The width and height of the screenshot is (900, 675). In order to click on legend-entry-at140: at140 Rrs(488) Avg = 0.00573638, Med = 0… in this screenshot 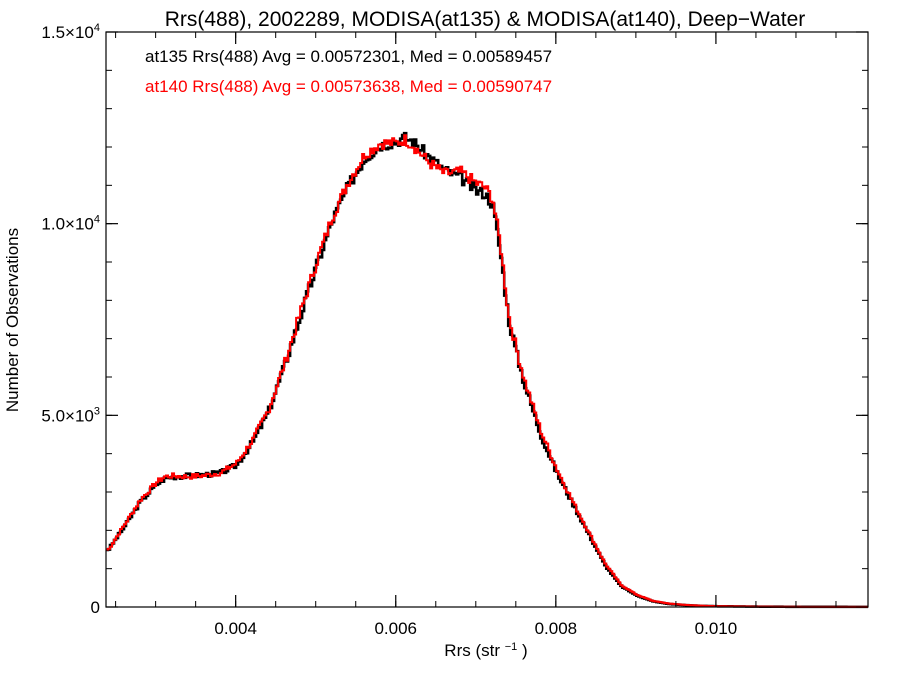, I will do `click(348, 86)`.